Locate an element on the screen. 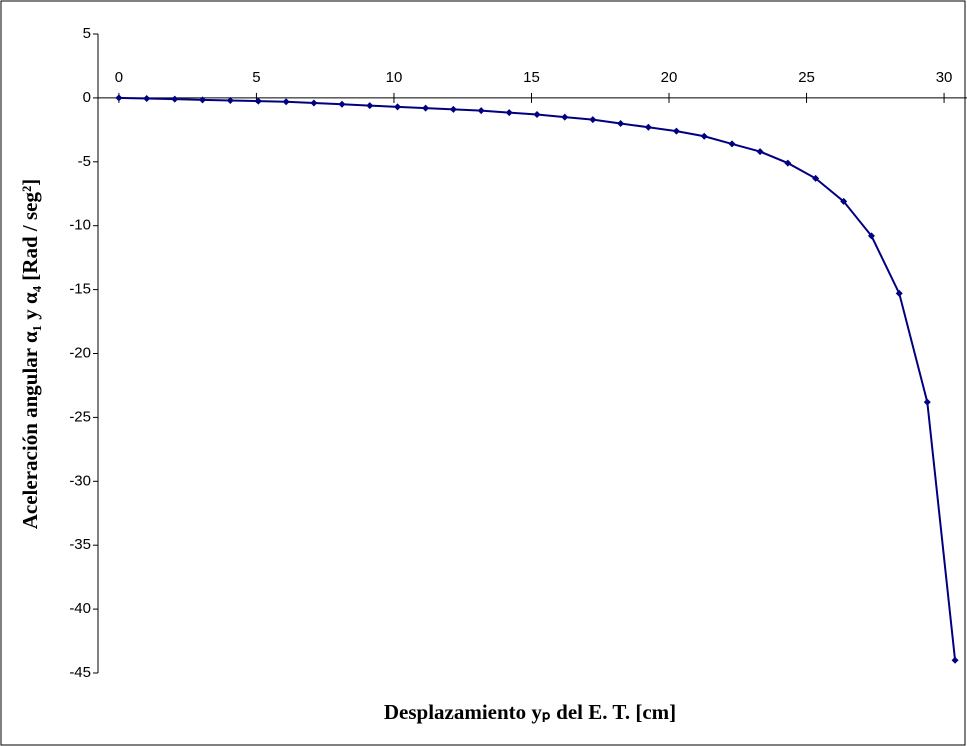  y-tick-label: 0 is located at coordinates (87, 97).